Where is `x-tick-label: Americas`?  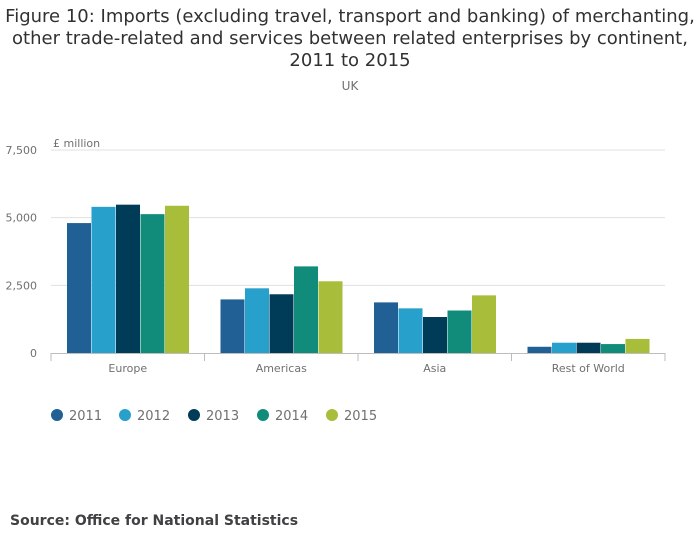
x-tick-label: Americas is located at coordinates (281, 368).